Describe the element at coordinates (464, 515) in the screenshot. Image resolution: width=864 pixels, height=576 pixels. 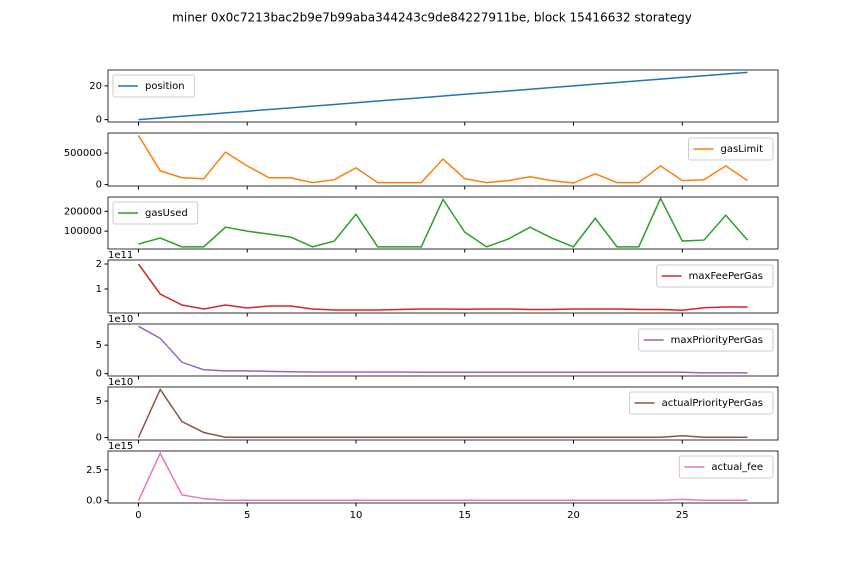
I see `x-tick-label: 15` at that location.